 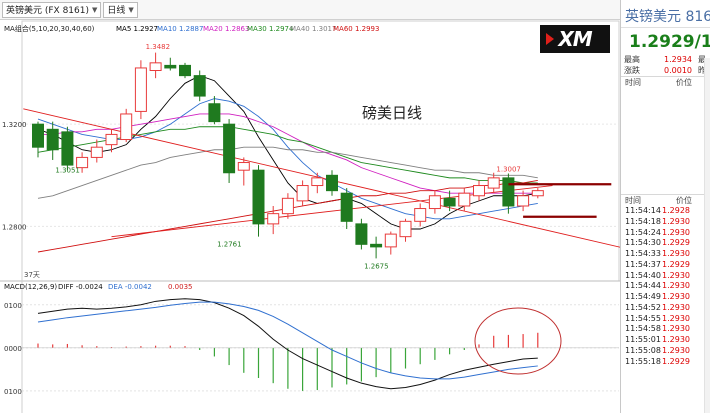 What do you see at coordinates (130, 287) in the screenshot?
I see `macd-legend-dea: DEA -0.0042` at bounding box center [130, 287].